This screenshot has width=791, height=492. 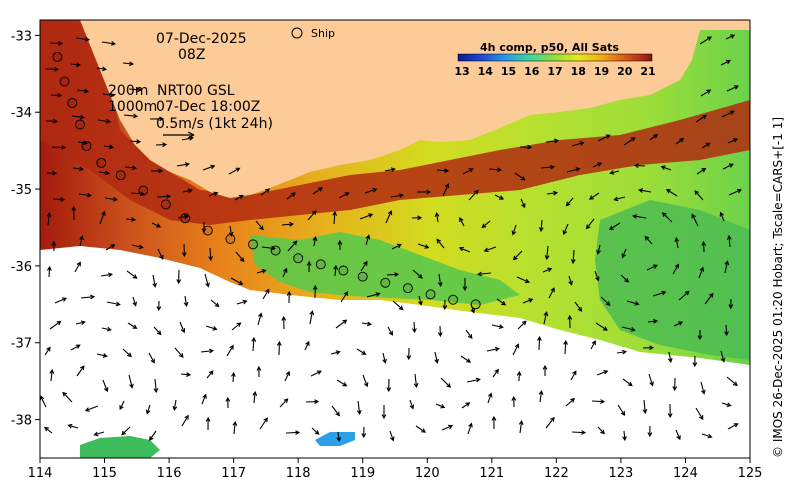 What do you see at coordinates (625, 71) in the screenshot?
I see `colorbar-tick-label: 20` at bounding box center [625, 71].